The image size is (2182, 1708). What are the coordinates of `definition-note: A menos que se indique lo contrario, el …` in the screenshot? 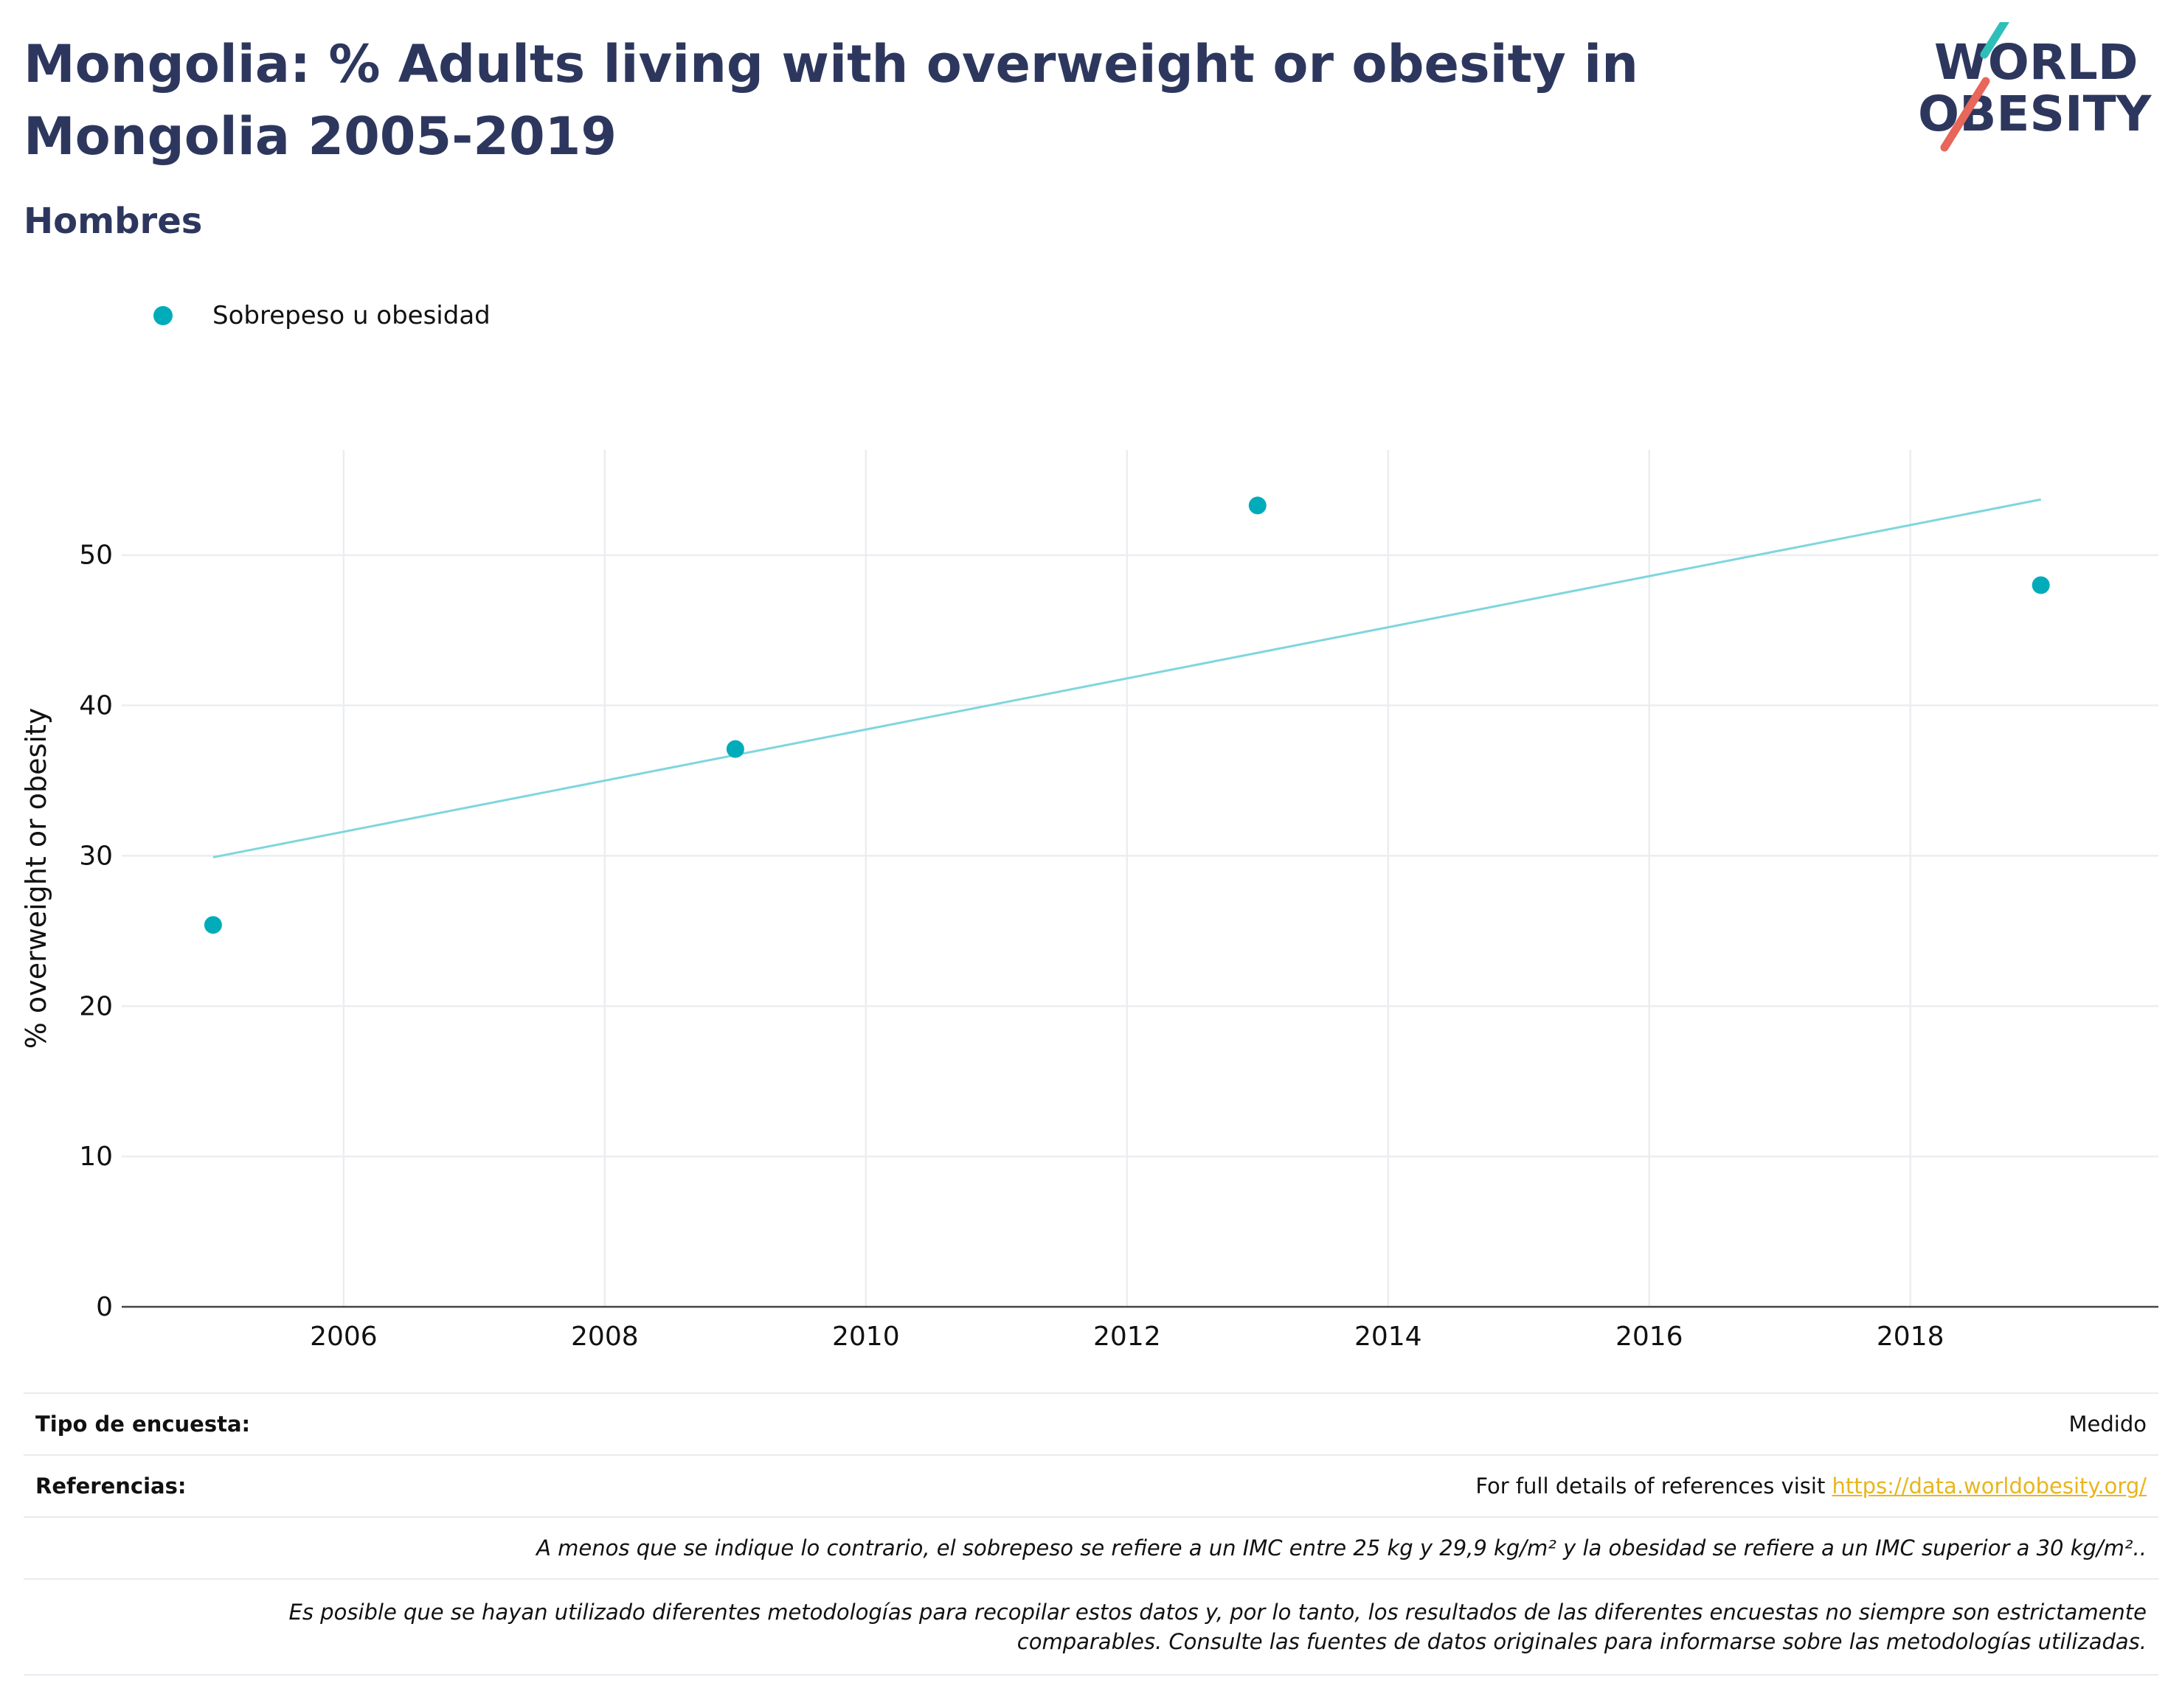 It's located at (1341, 1548).